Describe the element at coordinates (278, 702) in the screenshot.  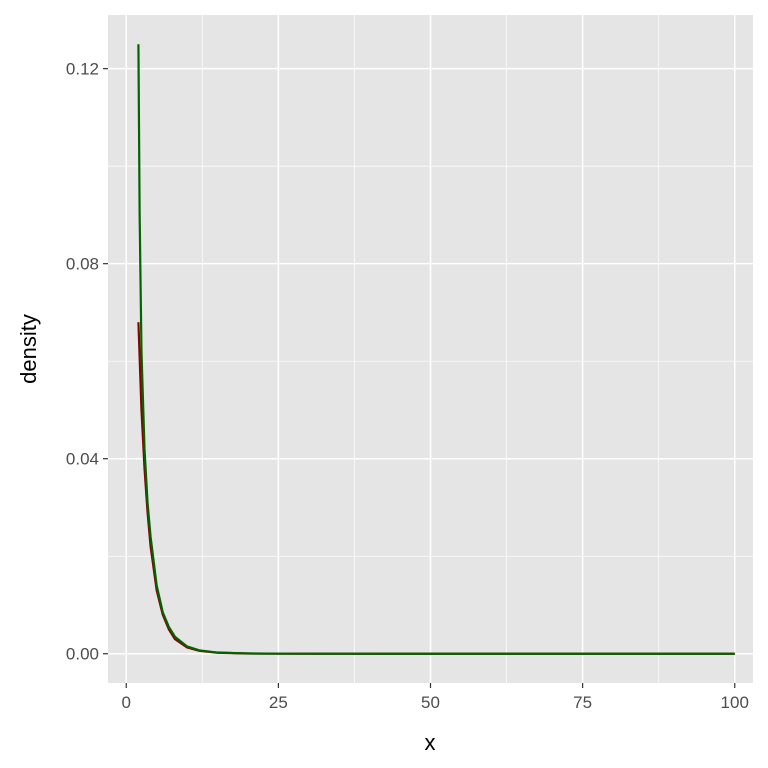
I see `x-tick-label: 25` at that location.